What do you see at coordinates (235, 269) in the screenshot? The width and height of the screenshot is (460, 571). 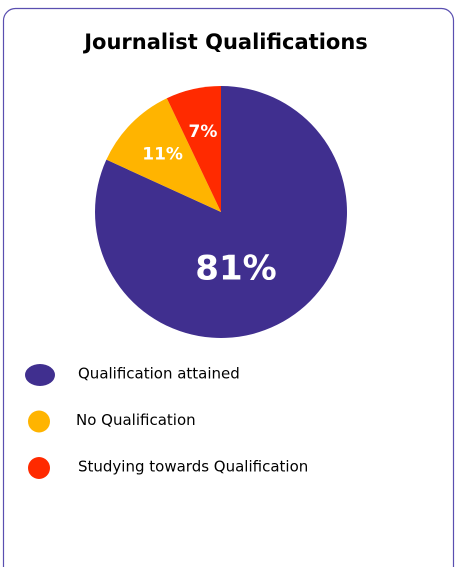 I see `slice-label: 81%` at bounding box center [235, 269].